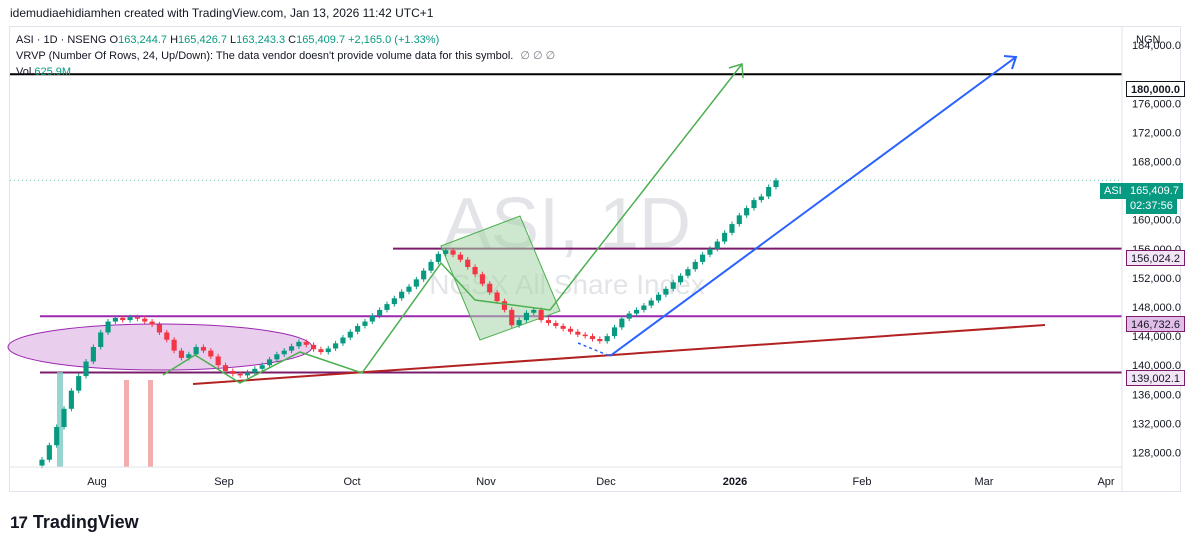  I want to click on y-tick-label: 184,000.0, so click(1156, 46).